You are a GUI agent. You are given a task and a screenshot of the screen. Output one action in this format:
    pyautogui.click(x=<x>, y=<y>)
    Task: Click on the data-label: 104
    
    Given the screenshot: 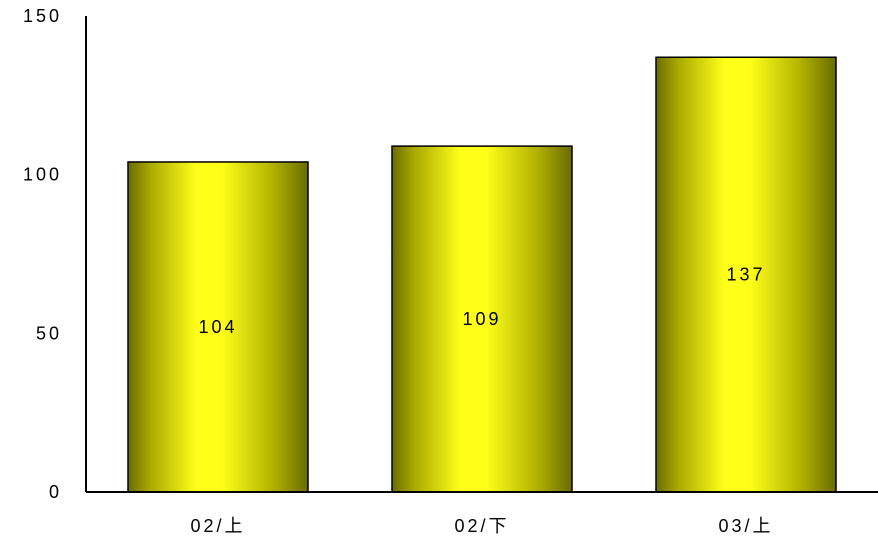 What is the action you would take?
    pyautogui.click(x=217, y=327)
    